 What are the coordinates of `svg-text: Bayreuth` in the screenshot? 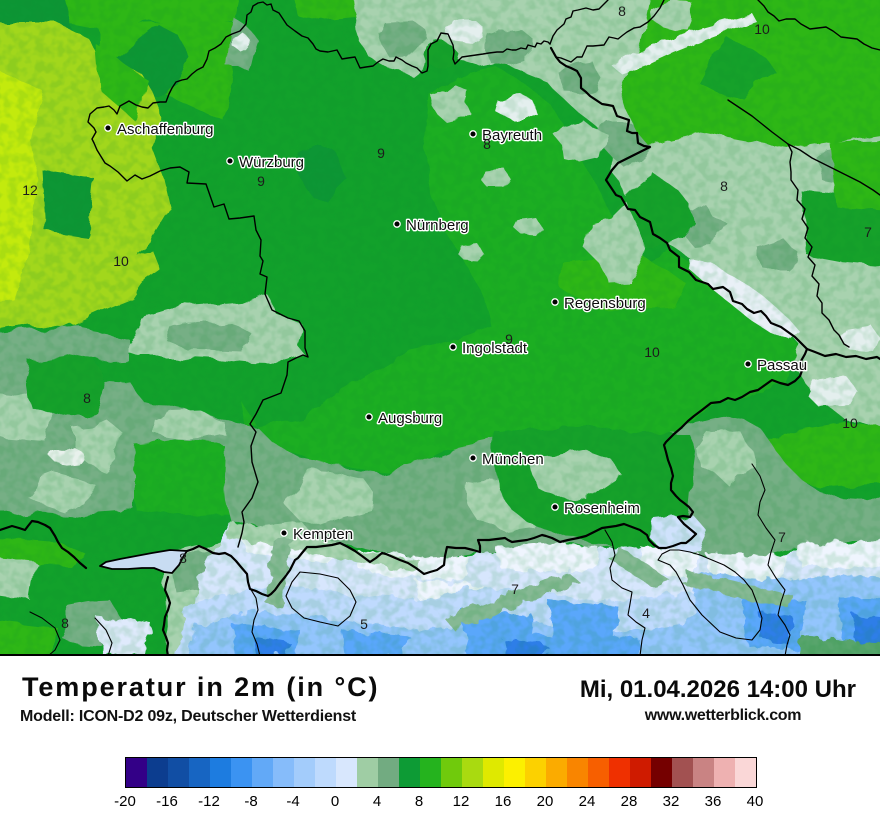 It's located at (512, 135).